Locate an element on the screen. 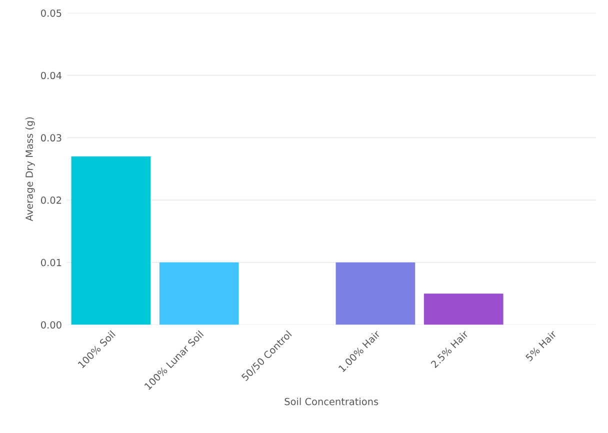 The width and height of the screenshot is (608, 433). y-tick-label: 0.05 is located at coordinates (51, 13).